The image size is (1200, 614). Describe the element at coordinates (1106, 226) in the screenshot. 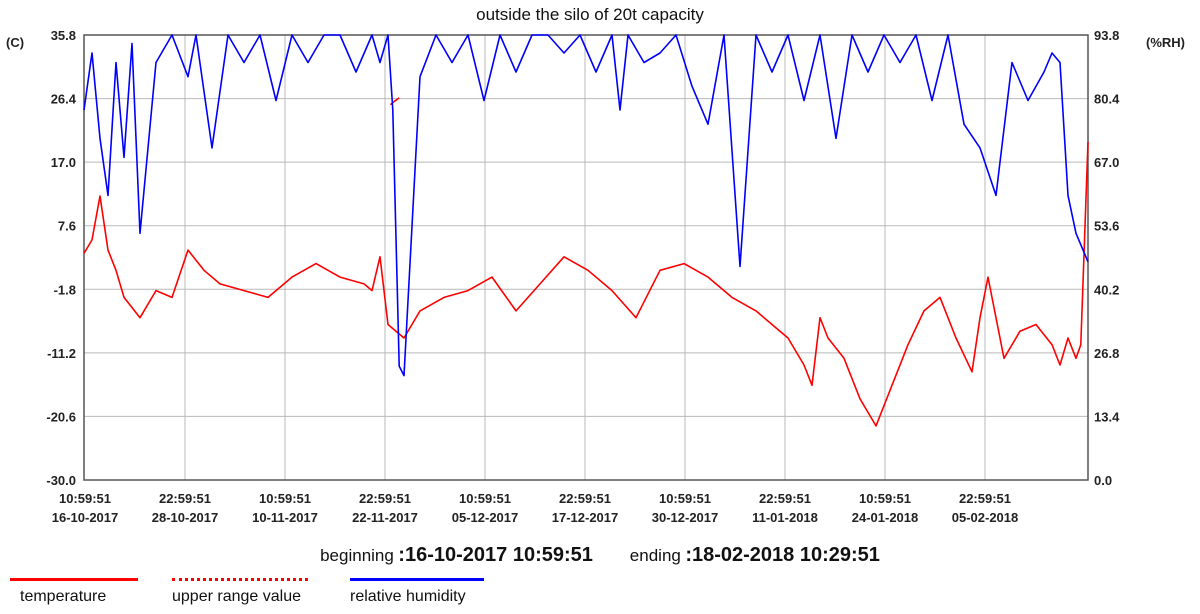

I see `y-right-tick-label: 53.6` at that location.